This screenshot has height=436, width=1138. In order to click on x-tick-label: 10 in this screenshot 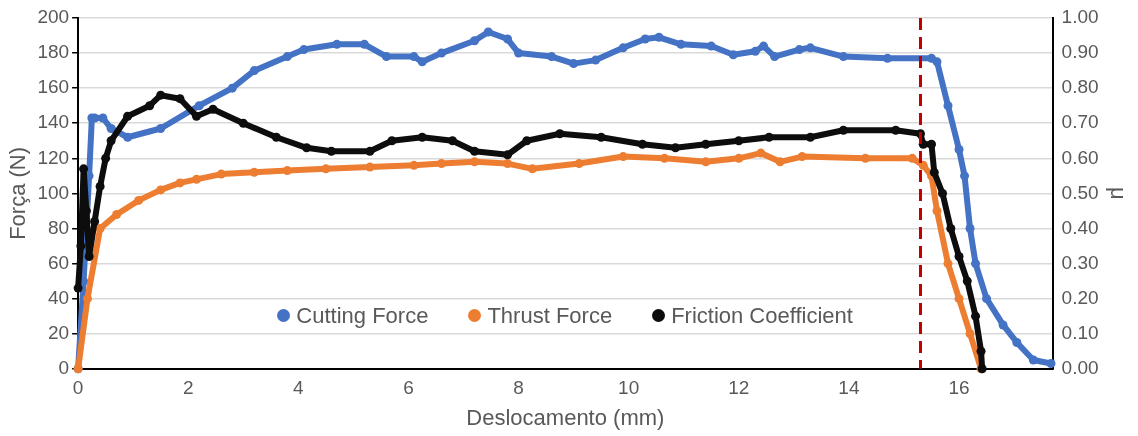, I will do `click(629, 388)`.